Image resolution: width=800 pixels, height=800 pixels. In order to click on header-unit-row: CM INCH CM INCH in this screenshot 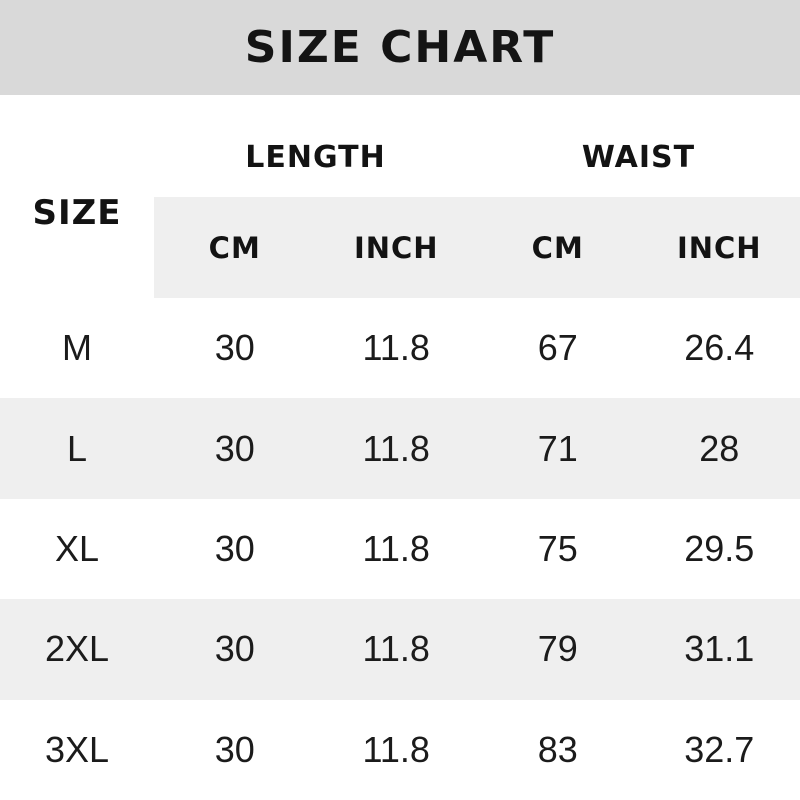, I will do `click(477, 247)`.